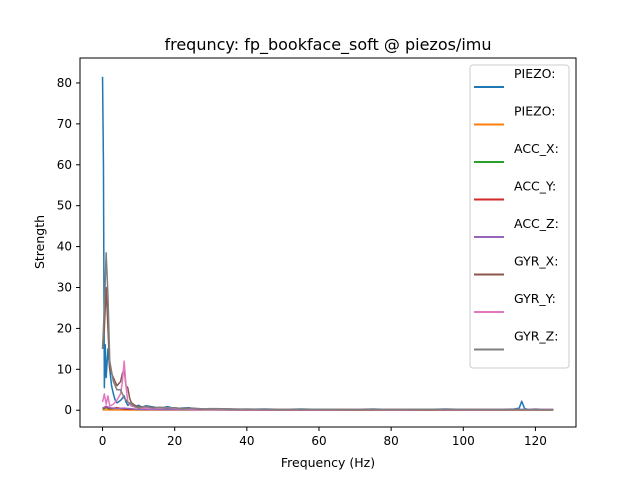  What do you see at coordinates (327, 45) in the screenshot?
I see `chart-title: frequncy: fp_bookface_soft @ piezos/imu` at bounding box center [327, 45].